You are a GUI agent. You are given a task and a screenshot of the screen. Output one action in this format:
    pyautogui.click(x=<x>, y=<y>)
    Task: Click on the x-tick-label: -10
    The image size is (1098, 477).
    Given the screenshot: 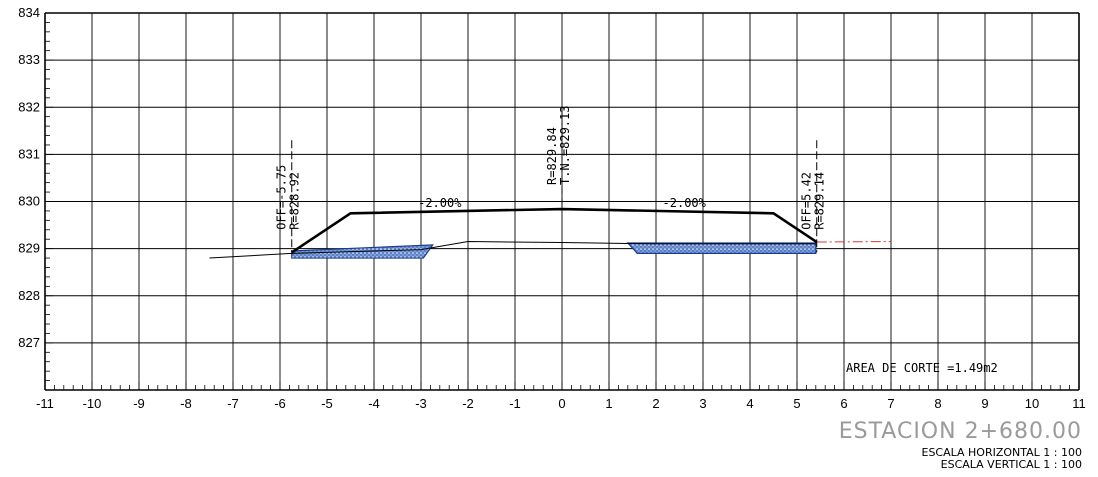 What is the action you would take?
    pyautogui.click(x=92, y=403)
    